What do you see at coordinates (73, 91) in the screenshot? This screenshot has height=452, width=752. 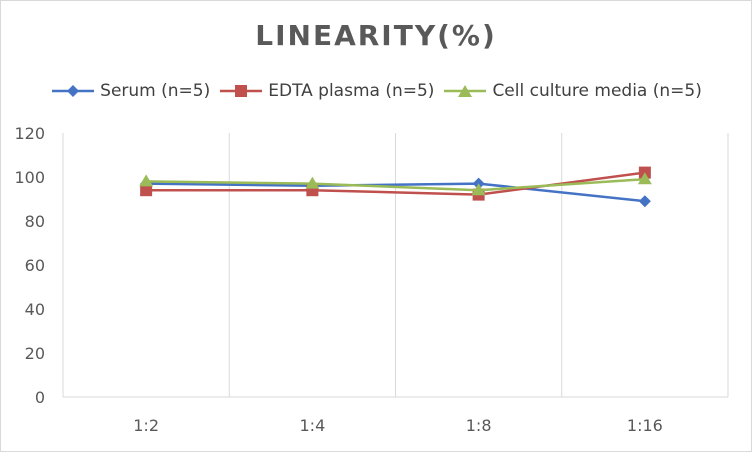 I see `legend-swatch-serum-icon` at bounding box center [73, 91].